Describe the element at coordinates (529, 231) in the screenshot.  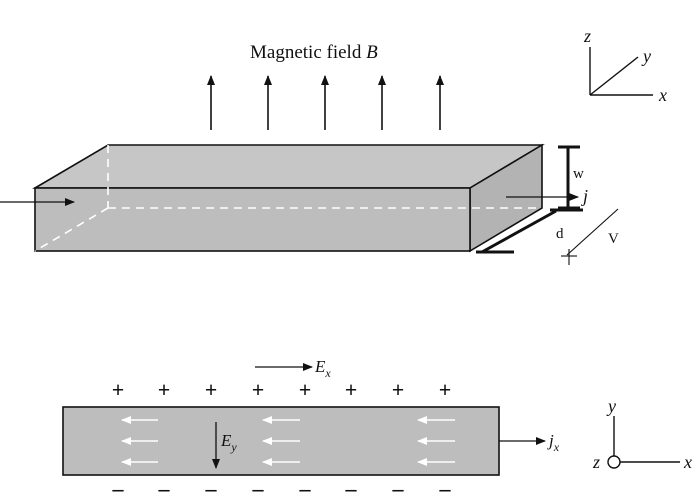
I see `depth-dimension` at that location.